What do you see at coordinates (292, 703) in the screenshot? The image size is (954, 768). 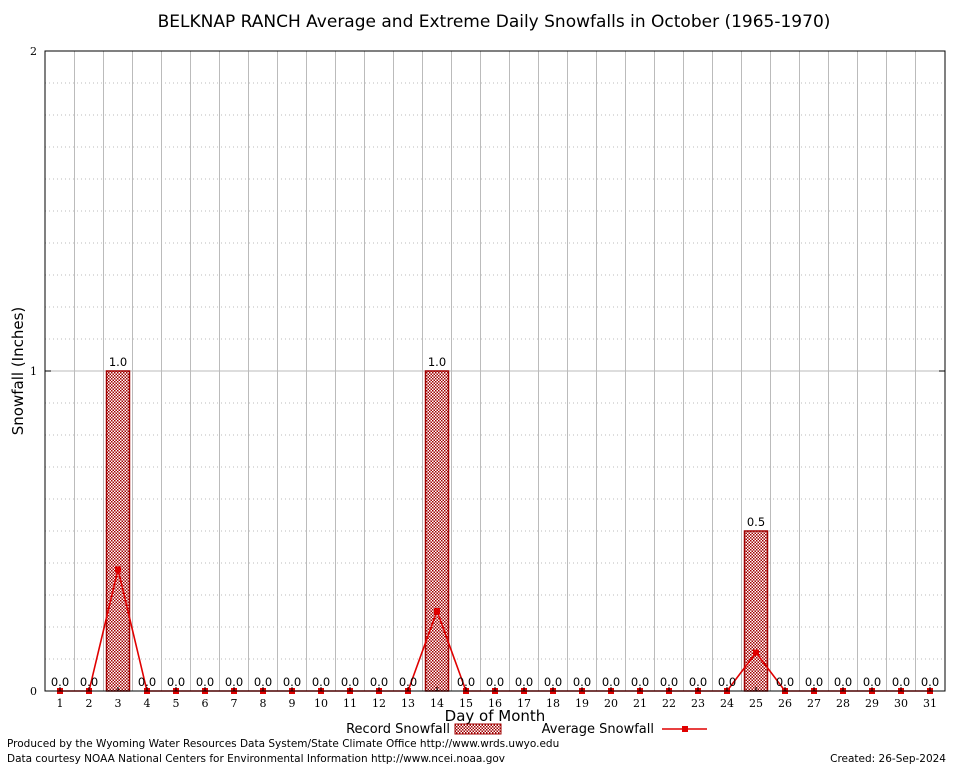 I see `x-tick-label: 9` at bounding box center [292, 703].